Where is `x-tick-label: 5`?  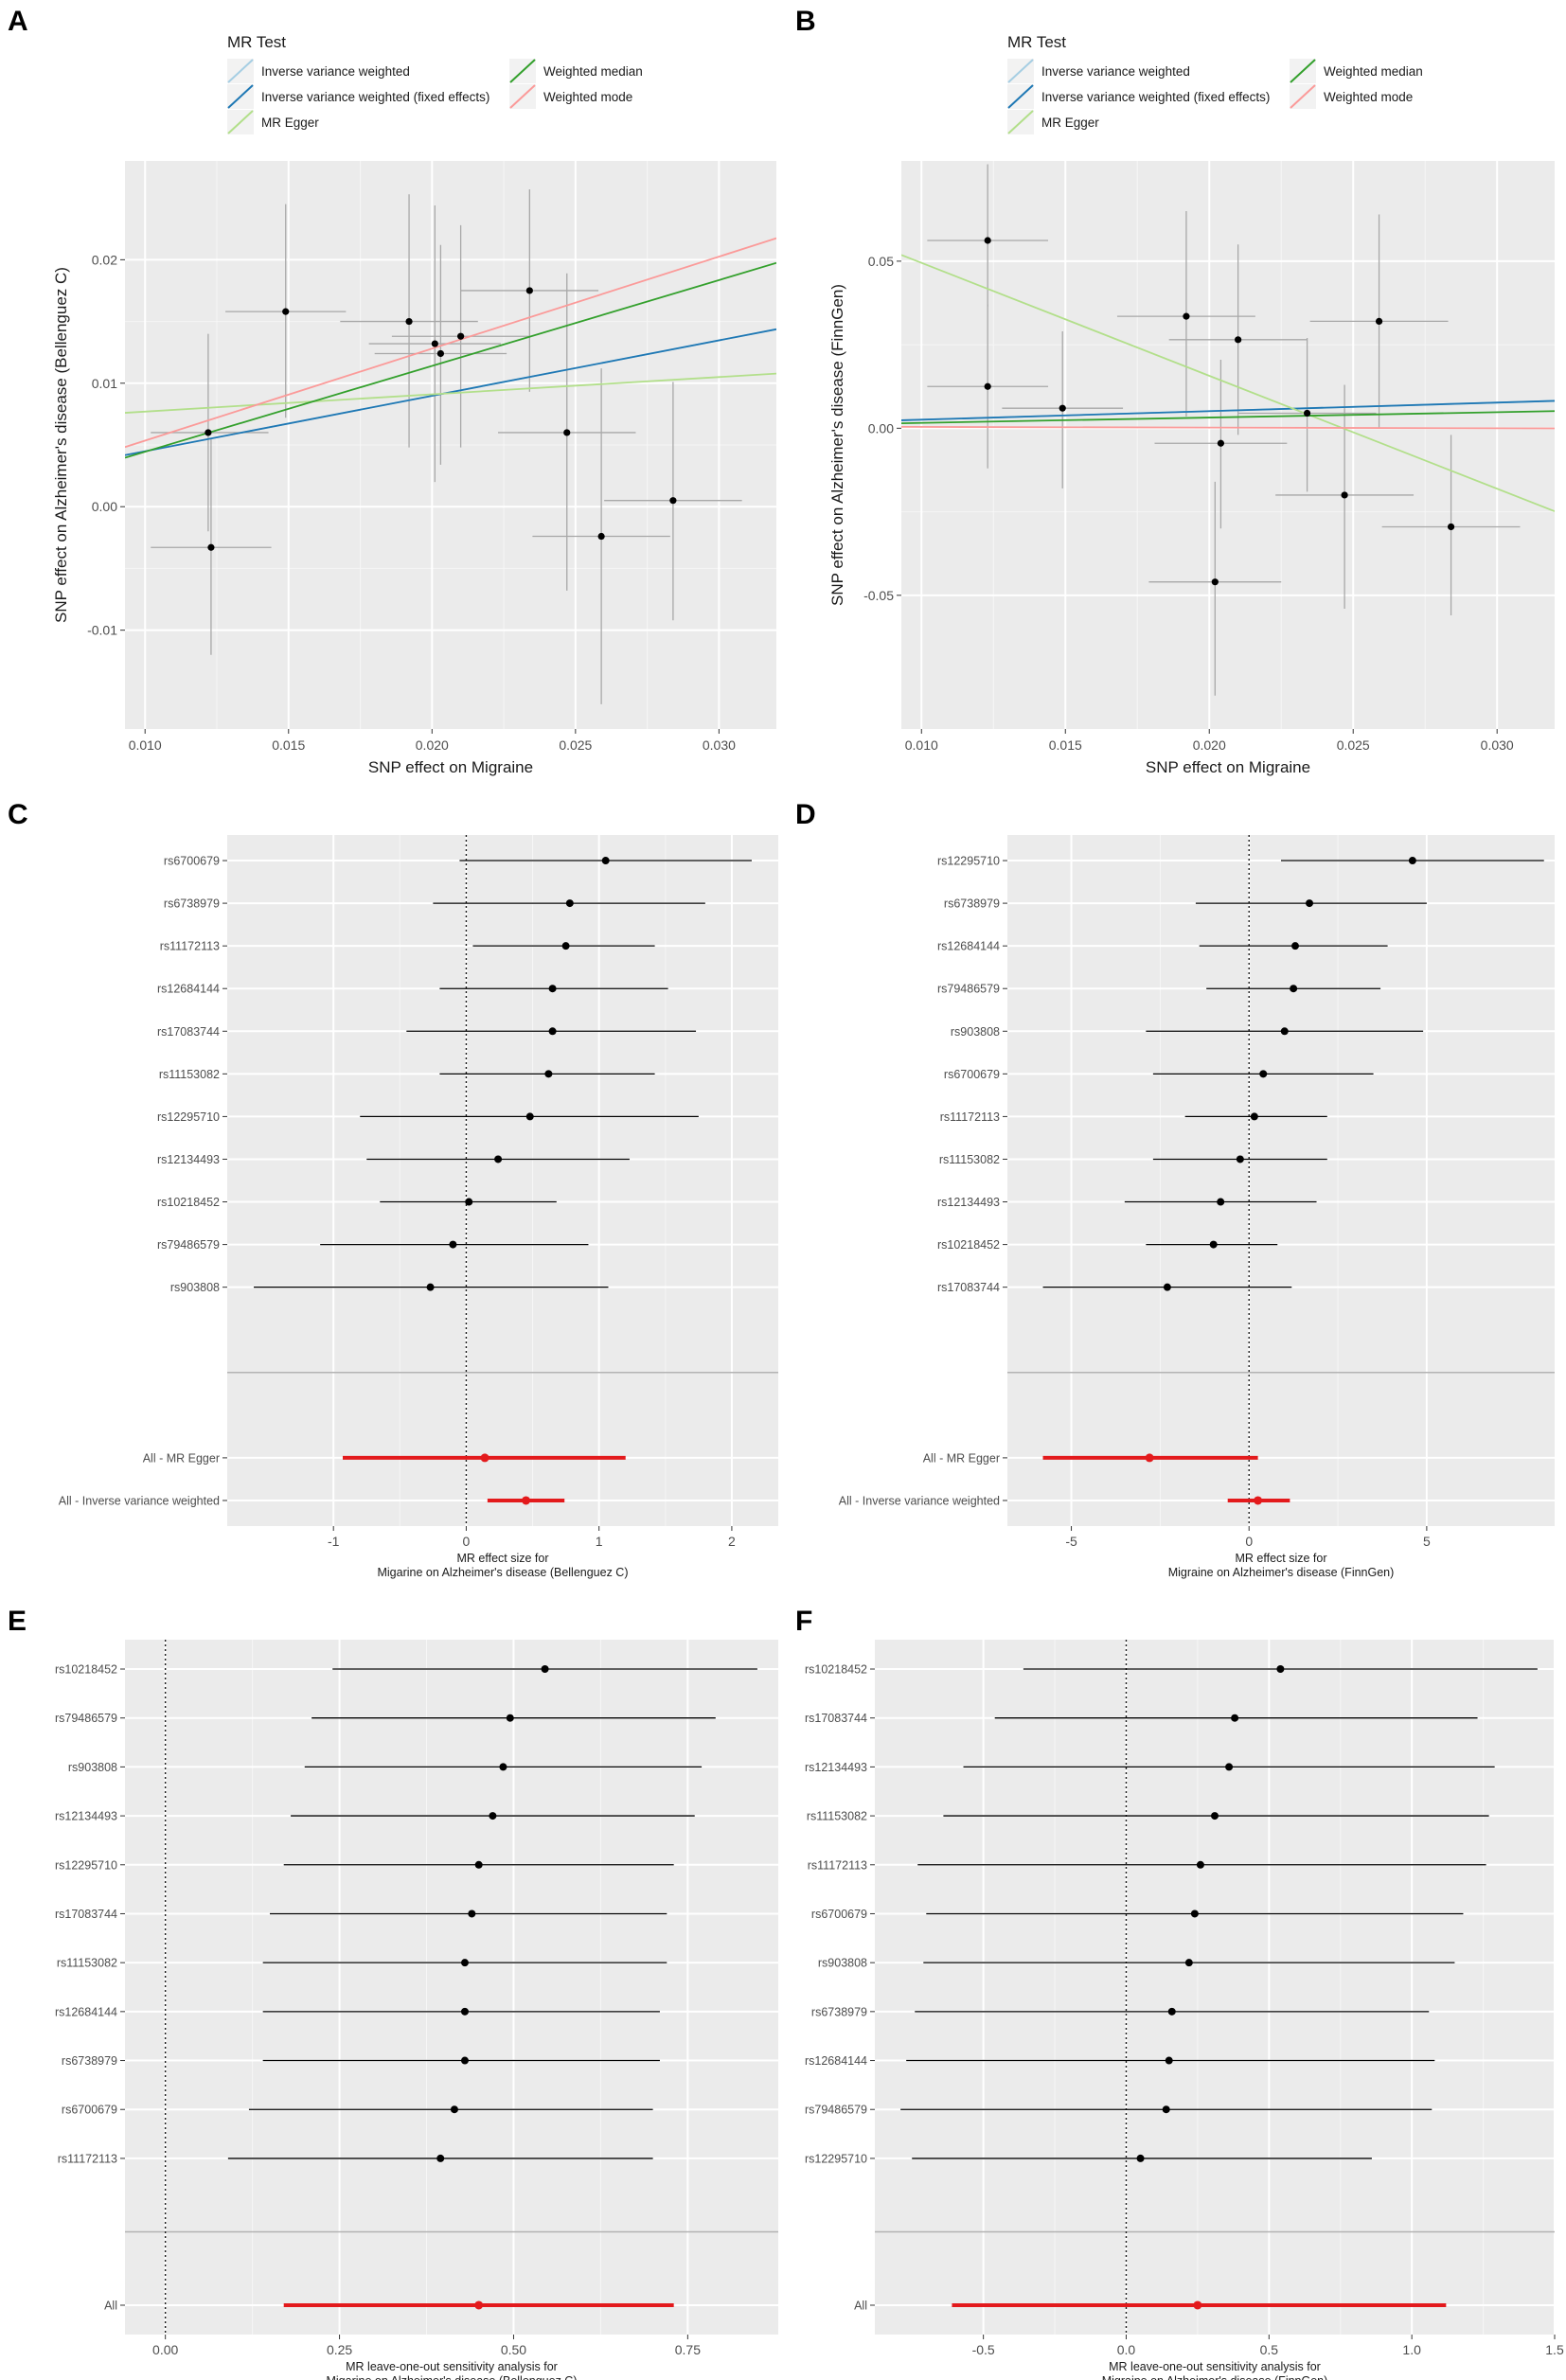 x-tick-label: 5 is located at coordinates (1427, 1541).